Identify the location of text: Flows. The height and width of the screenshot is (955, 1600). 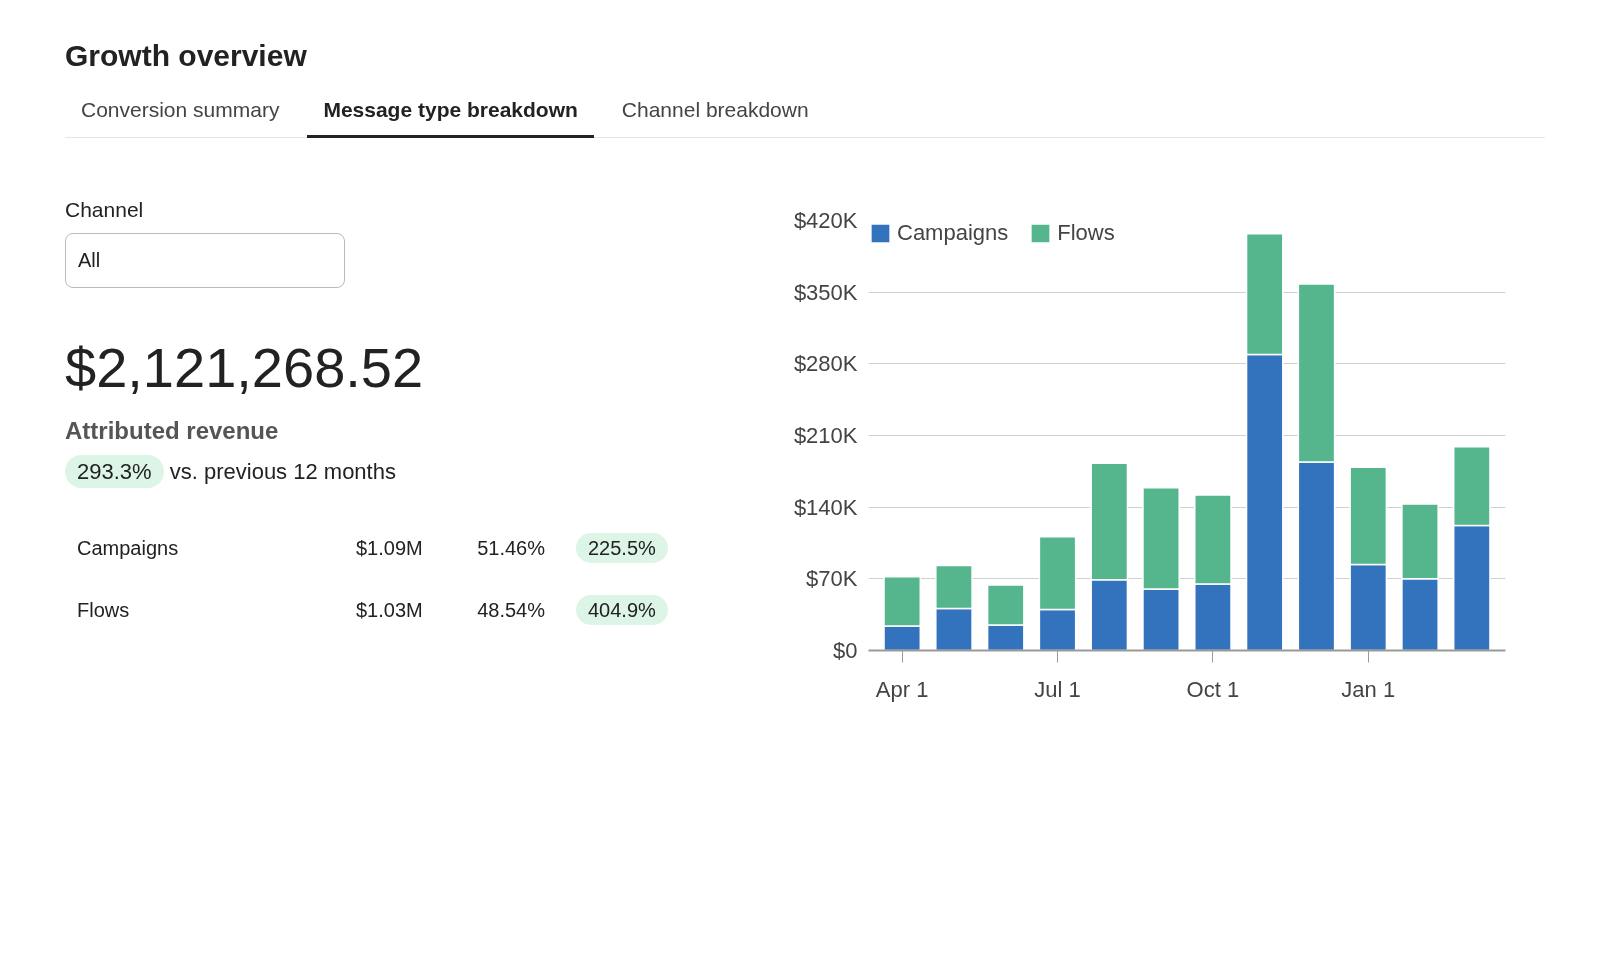
(103, 610).